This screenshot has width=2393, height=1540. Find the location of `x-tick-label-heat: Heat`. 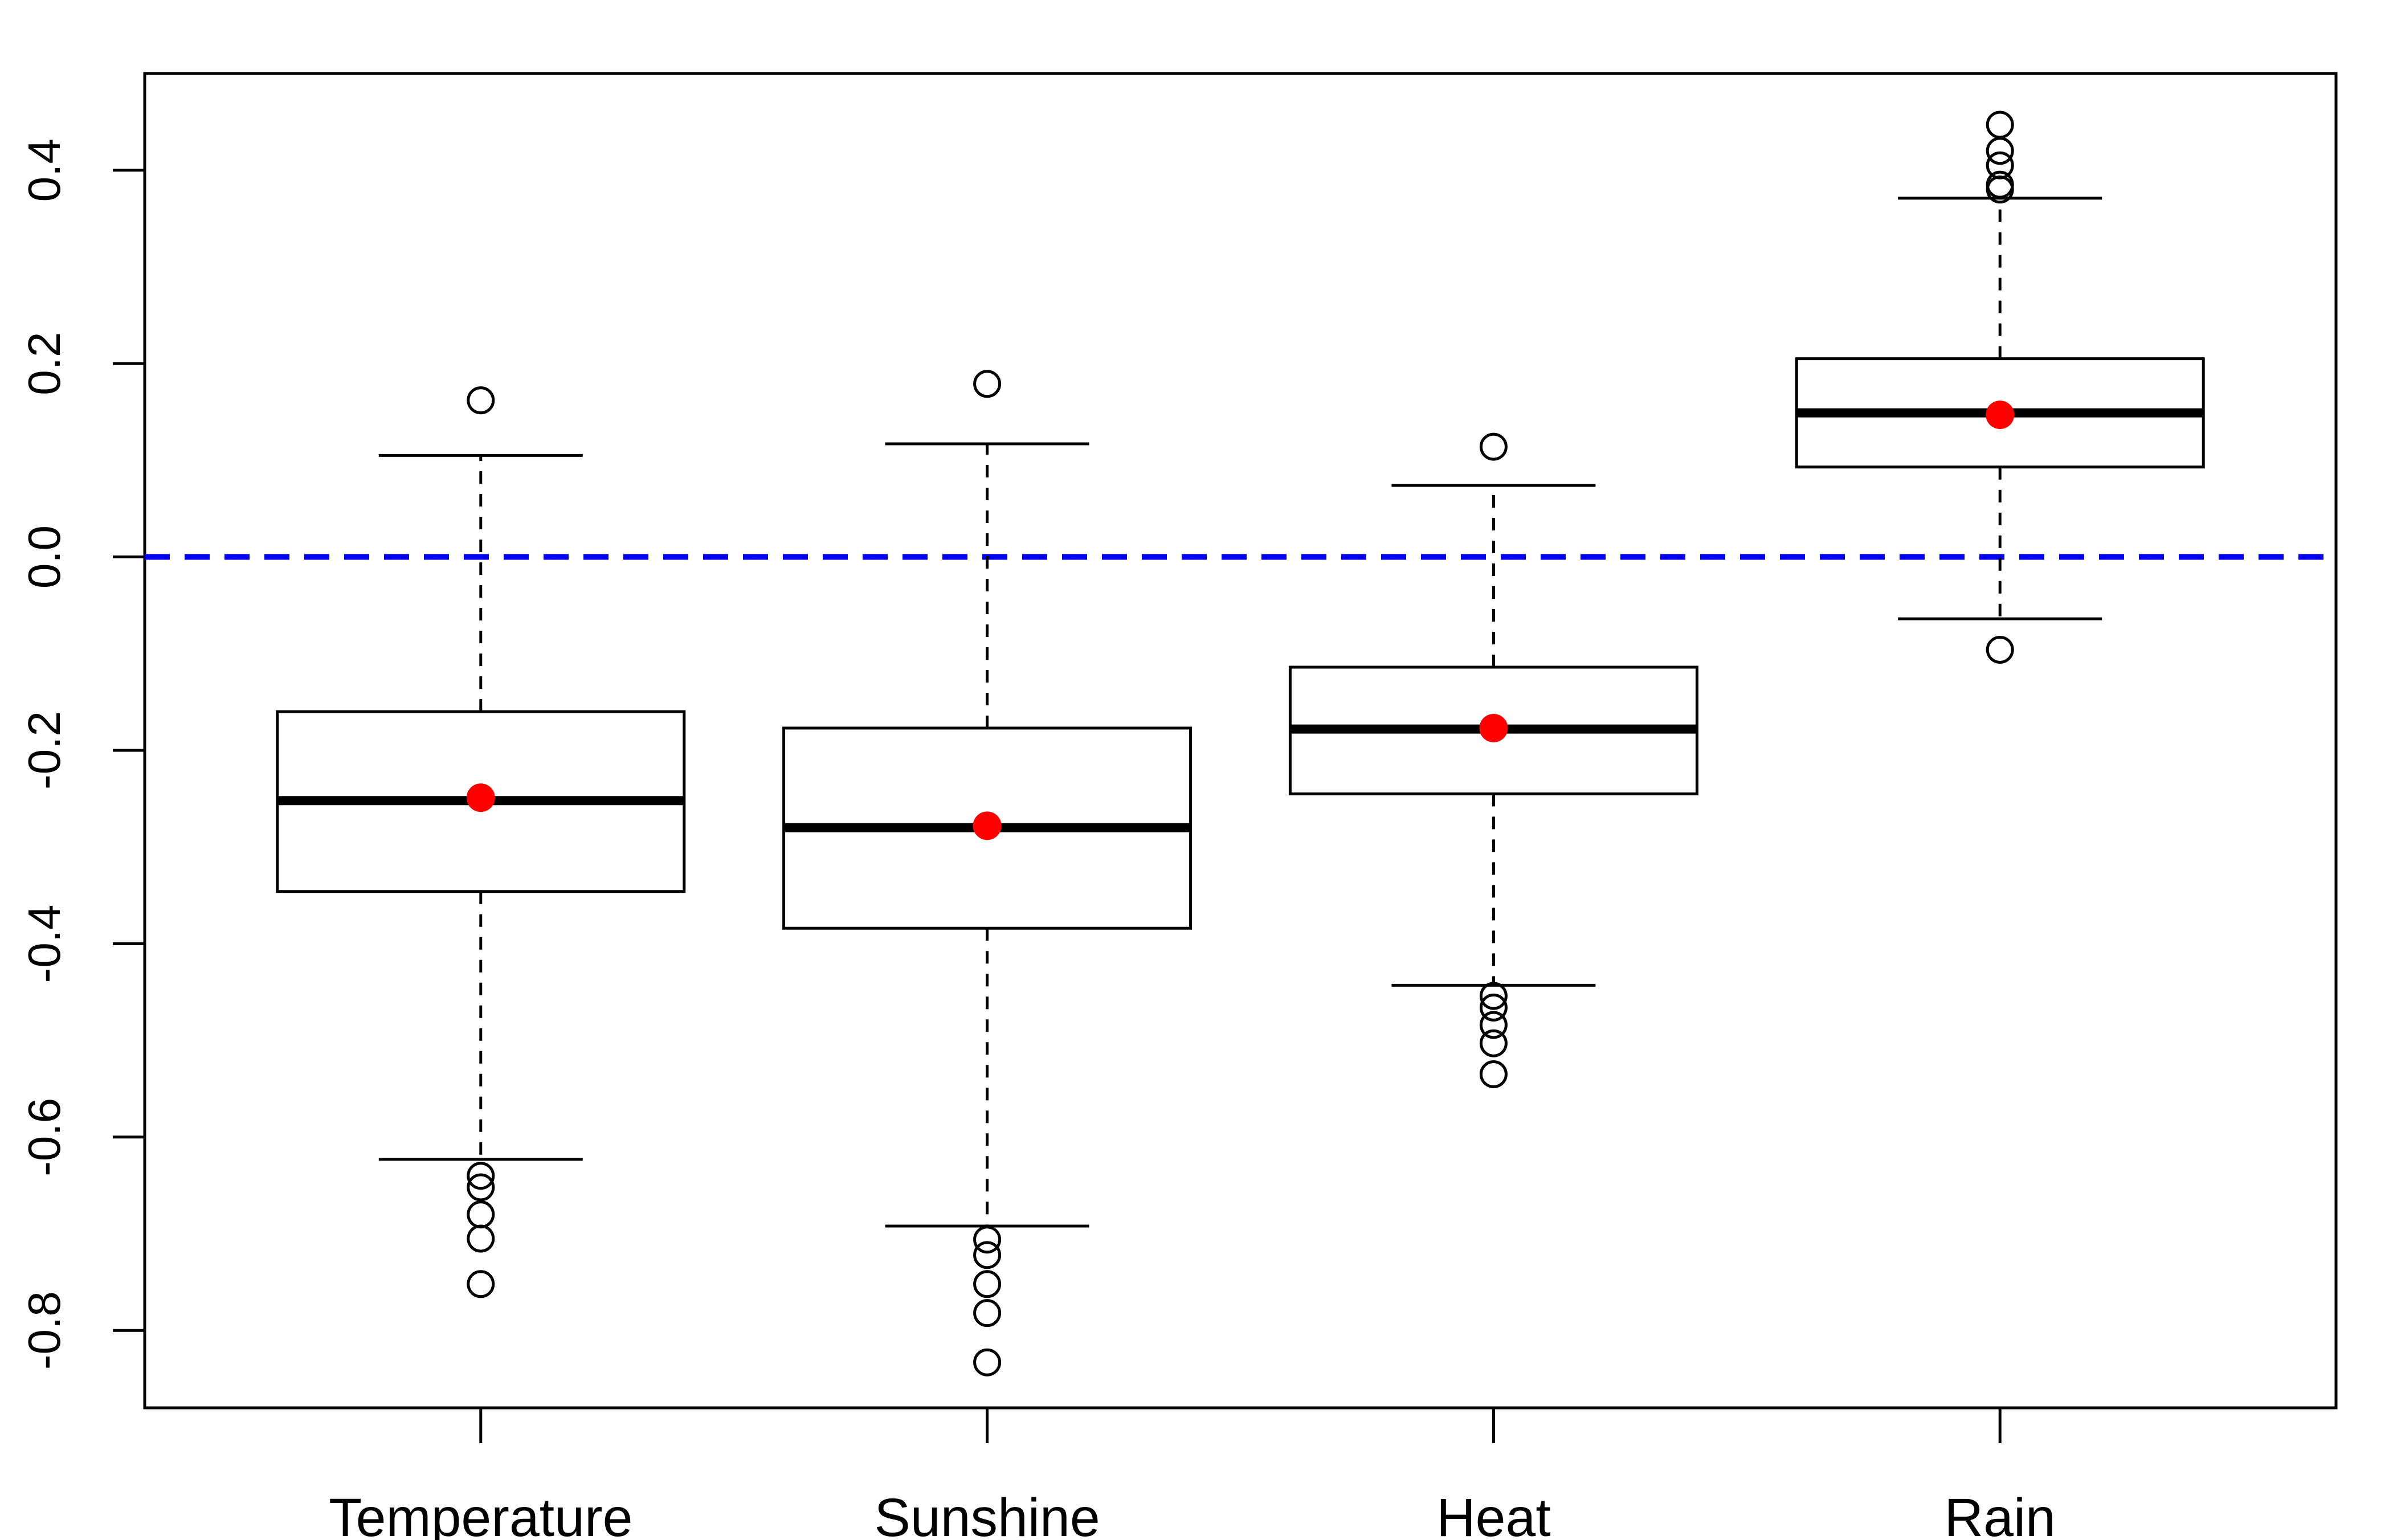

x-tick-label-heat: Heat is located at coordinates (1494, 1514).